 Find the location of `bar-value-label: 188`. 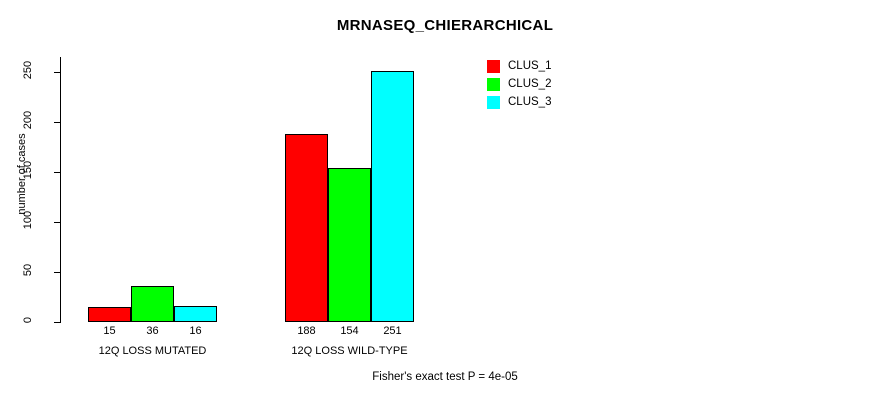

bar-value-label: 188 is located at coordinates (306, 331).